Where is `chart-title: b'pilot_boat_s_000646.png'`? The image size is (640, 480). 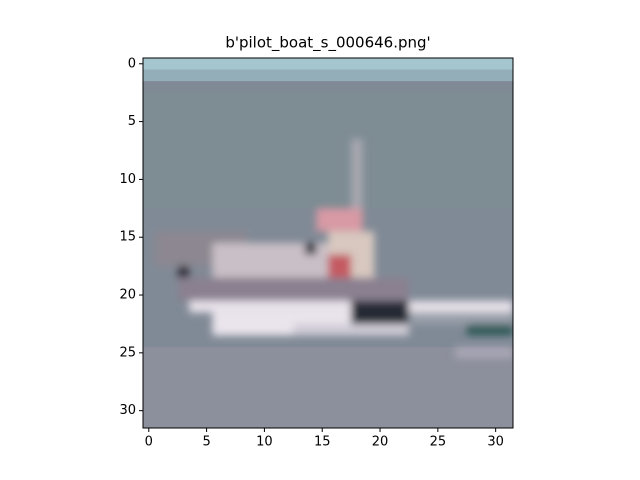 chart-title: b'pilot_boat_s_000646.png' is located at coordinates (327, 43).